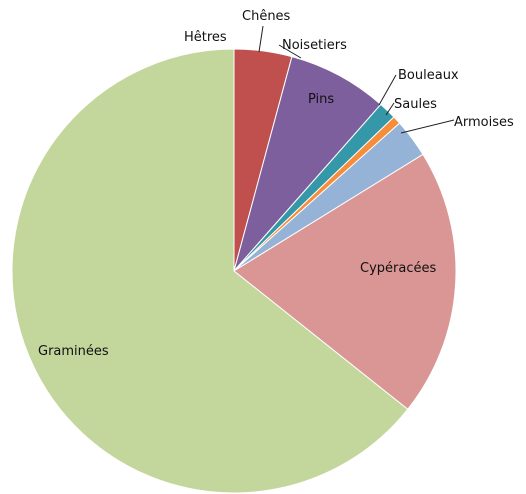 The width and height of the screenshot is (526, 494). Describe the element at coordinates (290, 51) in the screenshot. I see `leader-line-noisetiers` at that location.